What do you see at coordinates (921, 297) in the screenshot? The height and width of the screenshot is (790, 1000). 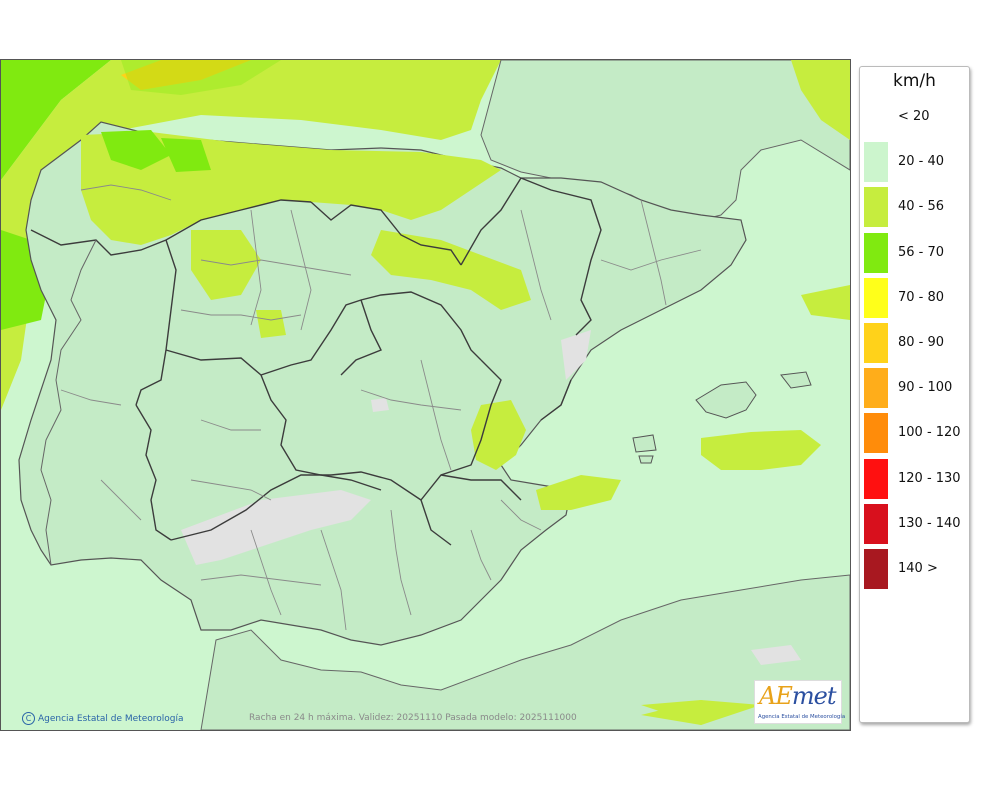 I see `legend-label: 70 - 80` at bounding box center [921, 297].